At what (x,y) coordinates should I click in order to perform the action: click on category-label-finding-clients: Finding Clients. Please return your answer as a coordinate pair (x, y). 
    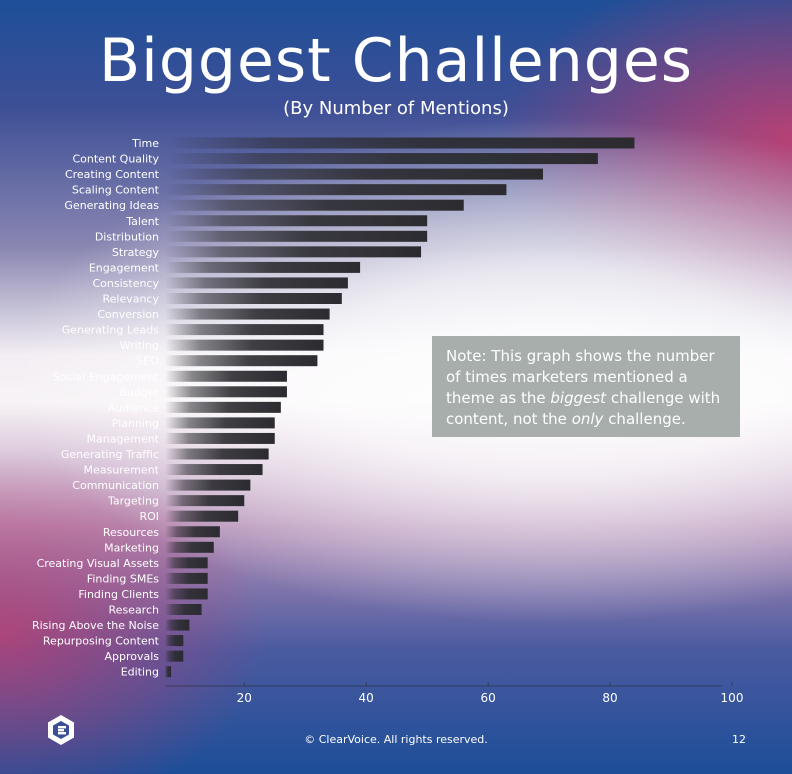
    Looking at the image, I should click on (118, 594).